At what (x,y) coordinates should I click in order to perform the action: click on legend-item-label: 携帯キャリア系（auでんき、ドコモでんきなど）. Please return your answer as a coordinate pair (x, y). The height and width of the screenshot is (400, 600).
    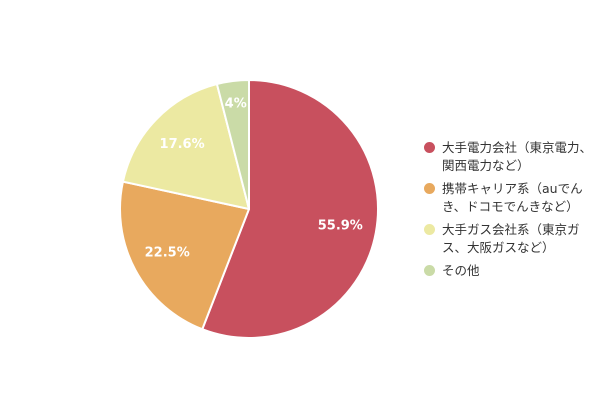
    Looking at the image, I should click on (512, 197).